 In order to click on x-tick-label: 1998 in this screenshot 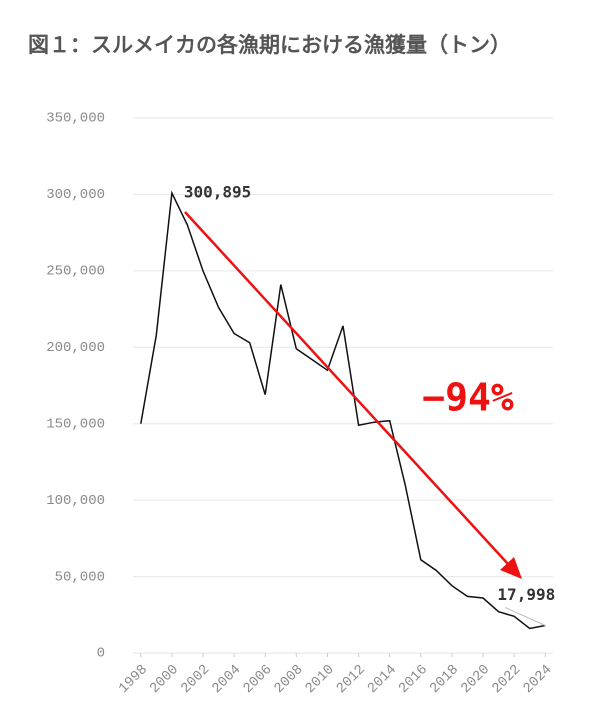, I will do `click(133, 679)`.